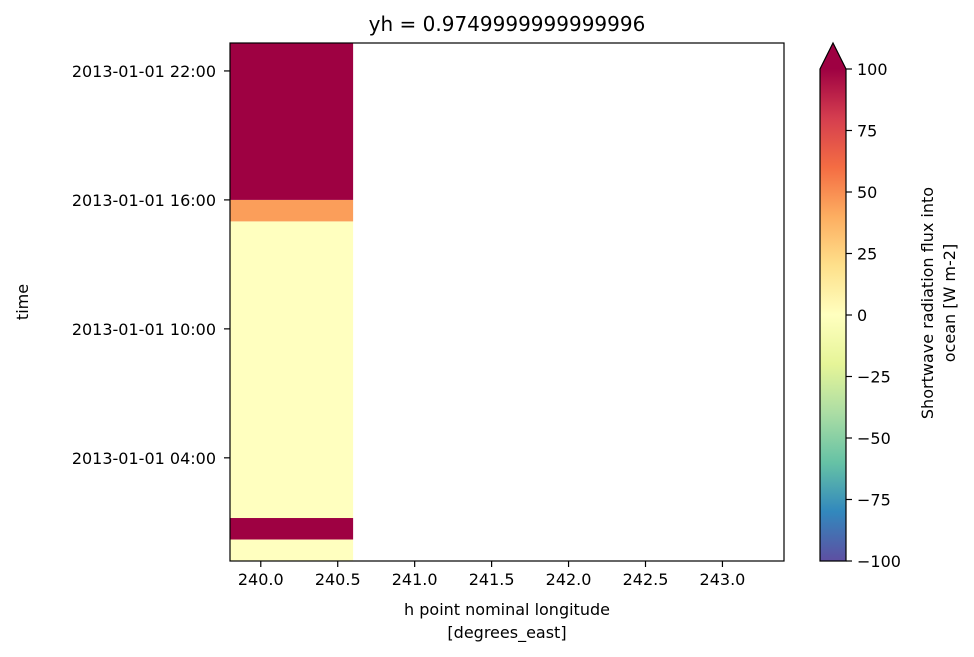  I want to click on x-tick-label: 240.0, so click(261, 579).